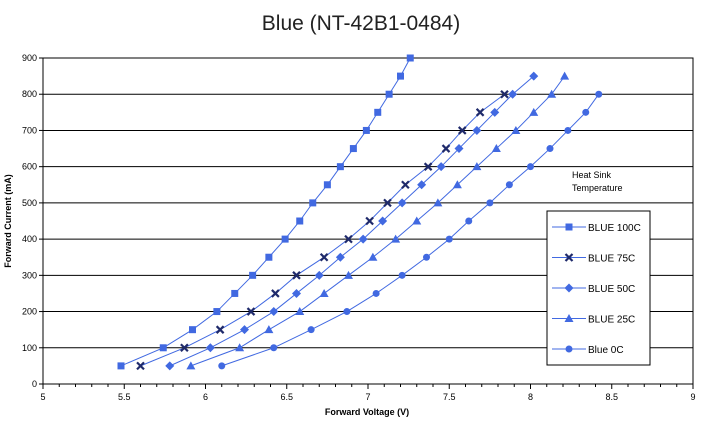 Image resolution: width=704 pixels, height=423 pixels. What do you see at coordinates (611, 320) in the screenshot?
I see `legend-label: BLUE 25C` at bounding box center [611, 320].